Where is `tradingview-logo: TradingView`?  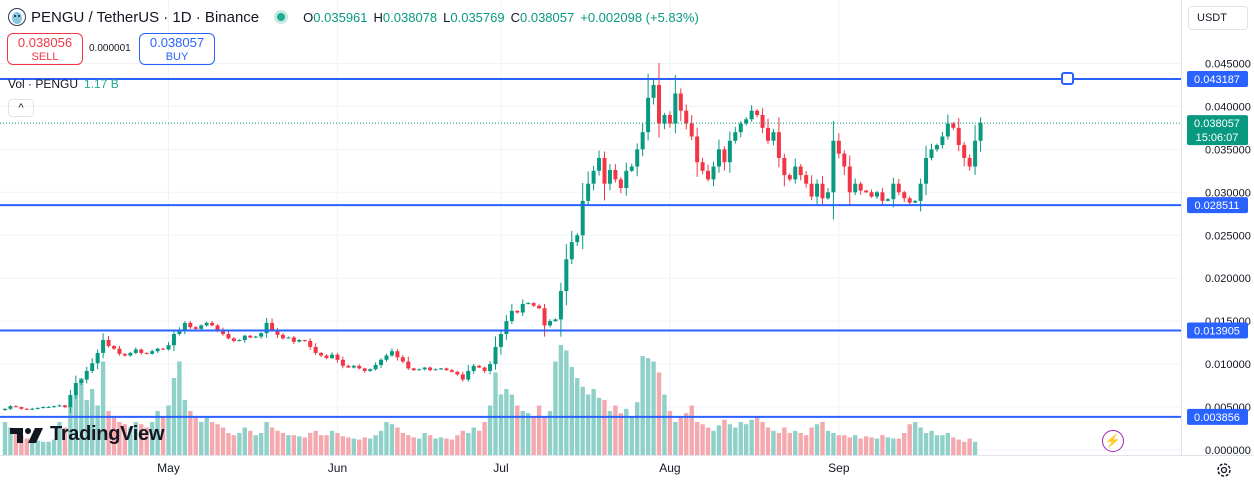 tradingview-logo: TradingView is located at coordinates (87, 434).